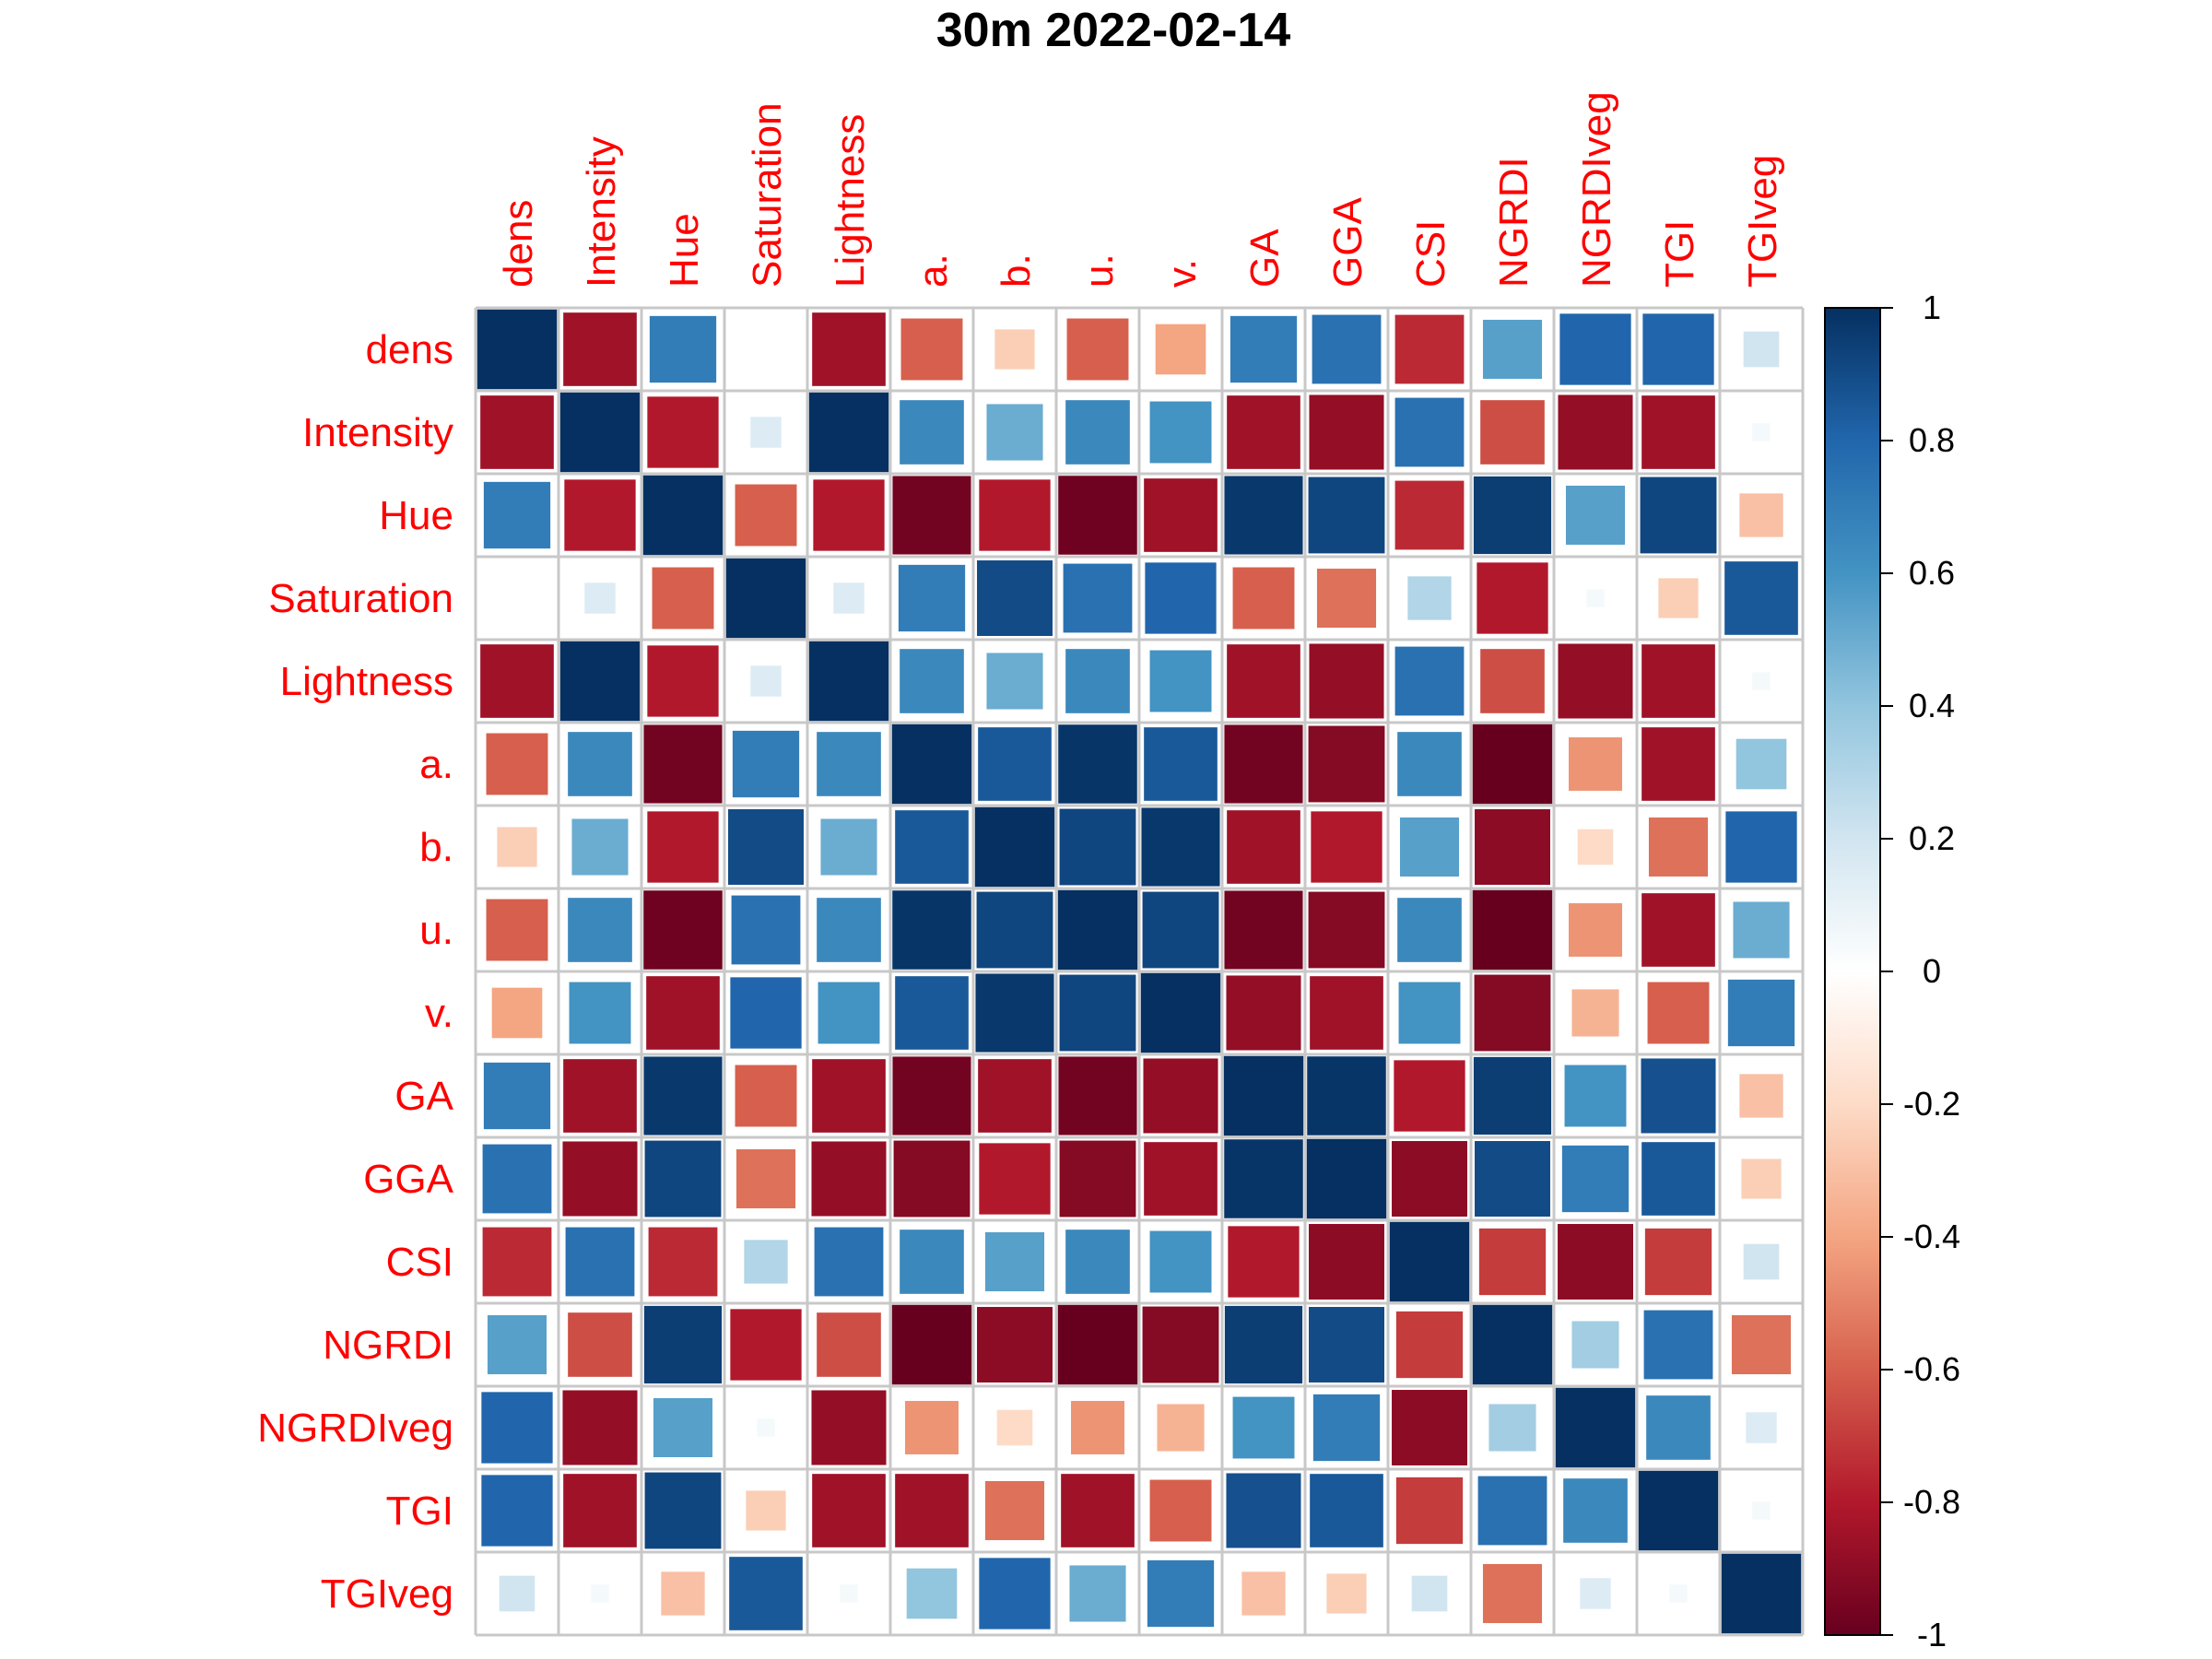 The height and width of the screenshot is (1659, 2212). What do you see at coordinates (1180, 1344) in the screenshot?
I see `cell-NGRDI-v.` at bounding box center [1180, 1344].